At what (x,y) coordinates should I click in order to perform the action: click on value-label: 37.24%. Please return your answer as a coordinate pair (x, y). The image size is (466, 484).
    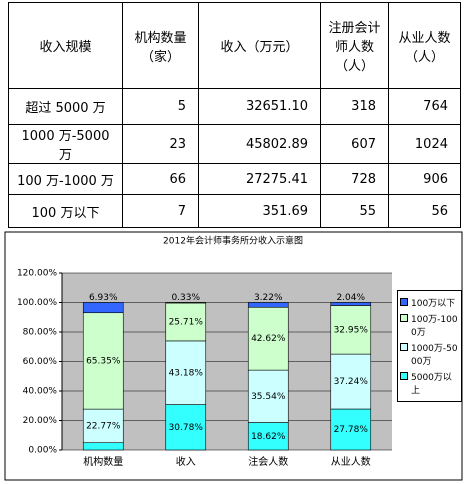
    Looking at the image, I should click on (351, 382).